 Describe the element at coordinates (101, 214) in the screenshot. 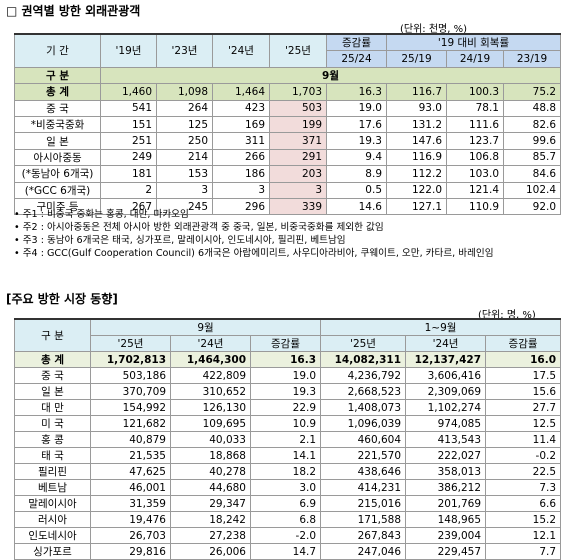

I see `note: • 주1 : 비중국 중화는 홍콩, 대만, 마카오임` at that location.